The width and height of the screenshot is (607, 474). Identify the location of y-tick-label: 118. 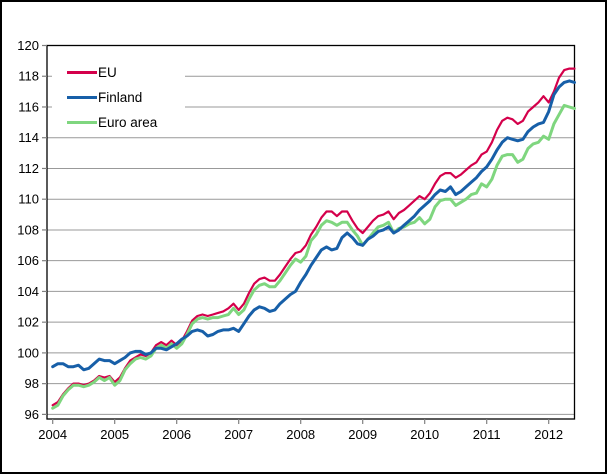
(28, 76).